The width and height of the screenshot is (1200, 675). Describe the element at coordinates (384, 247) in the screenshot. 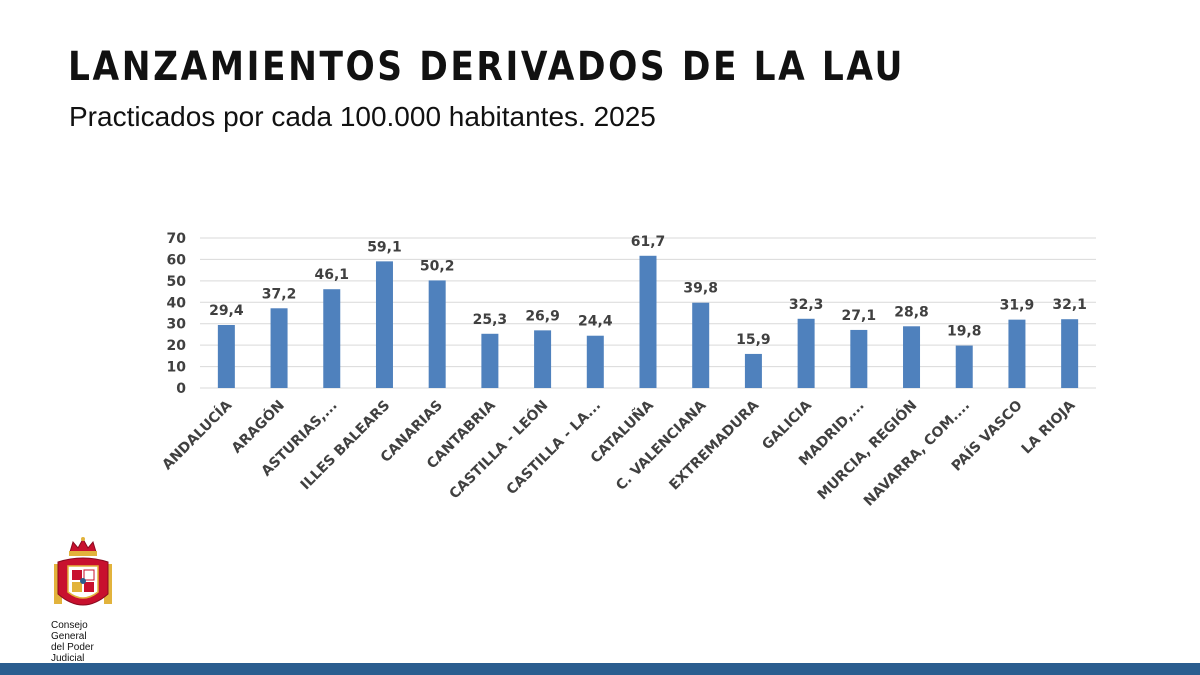

I see `data-label: 59,1` at that location.